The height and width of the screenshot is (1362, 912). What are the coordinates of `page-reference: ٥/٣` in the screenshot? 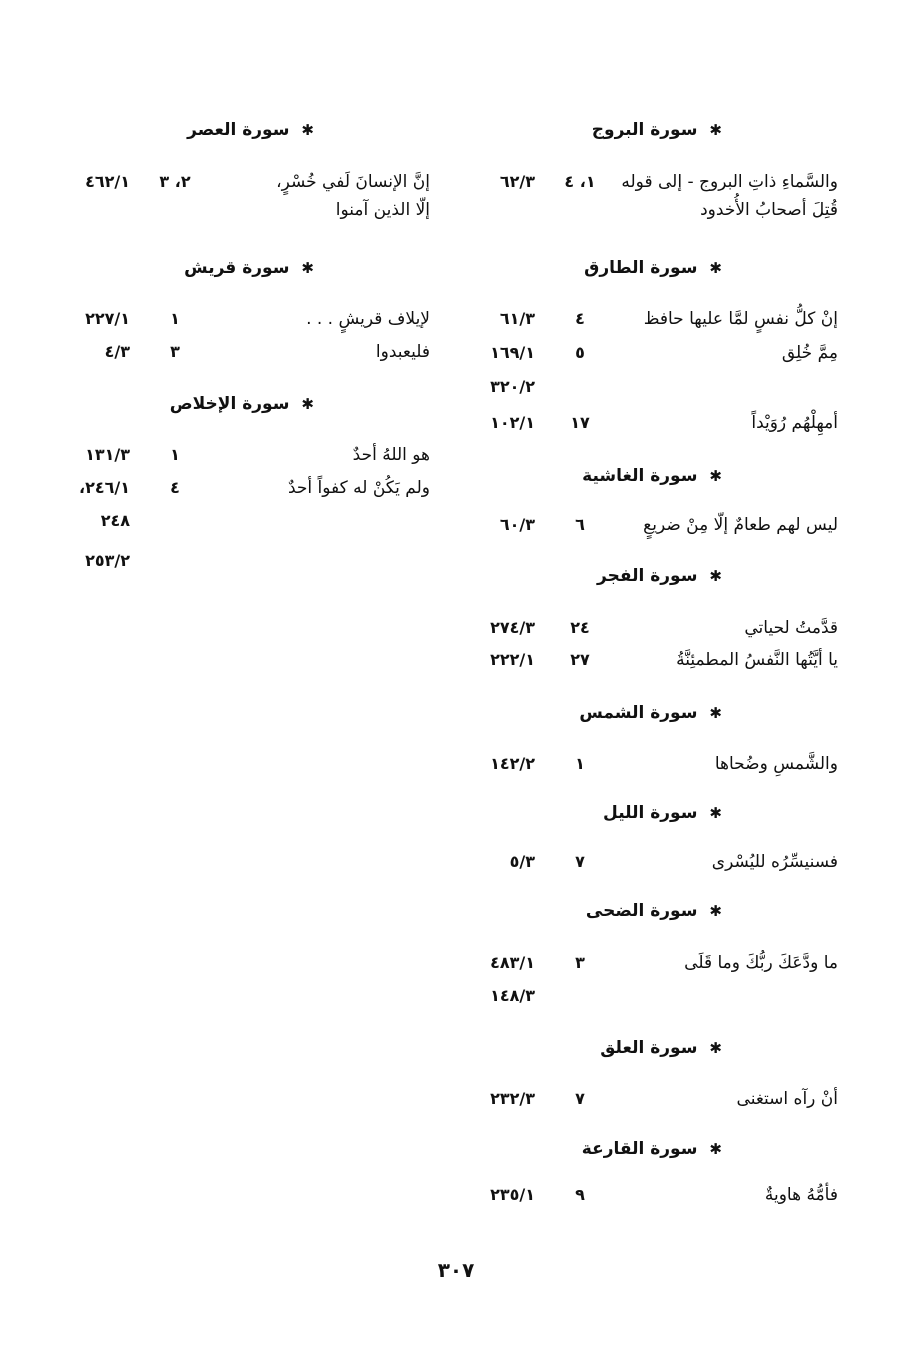 It's located at (522, 861).